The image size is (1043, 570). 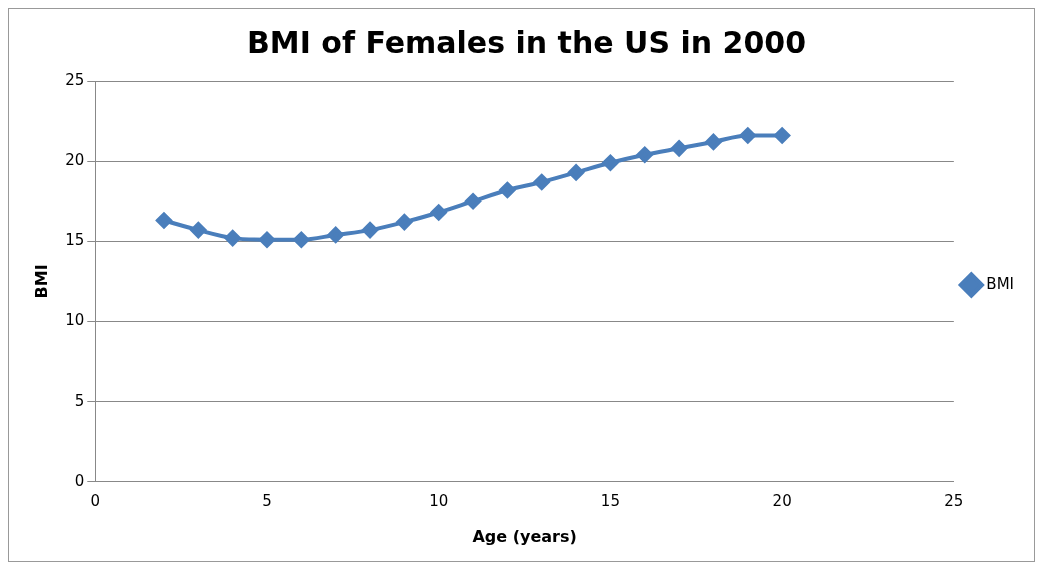 What do you see at coordinates (79, 400) in the screenshot?
I see `y-tick-label: 5` at bounding box center [79, 400].